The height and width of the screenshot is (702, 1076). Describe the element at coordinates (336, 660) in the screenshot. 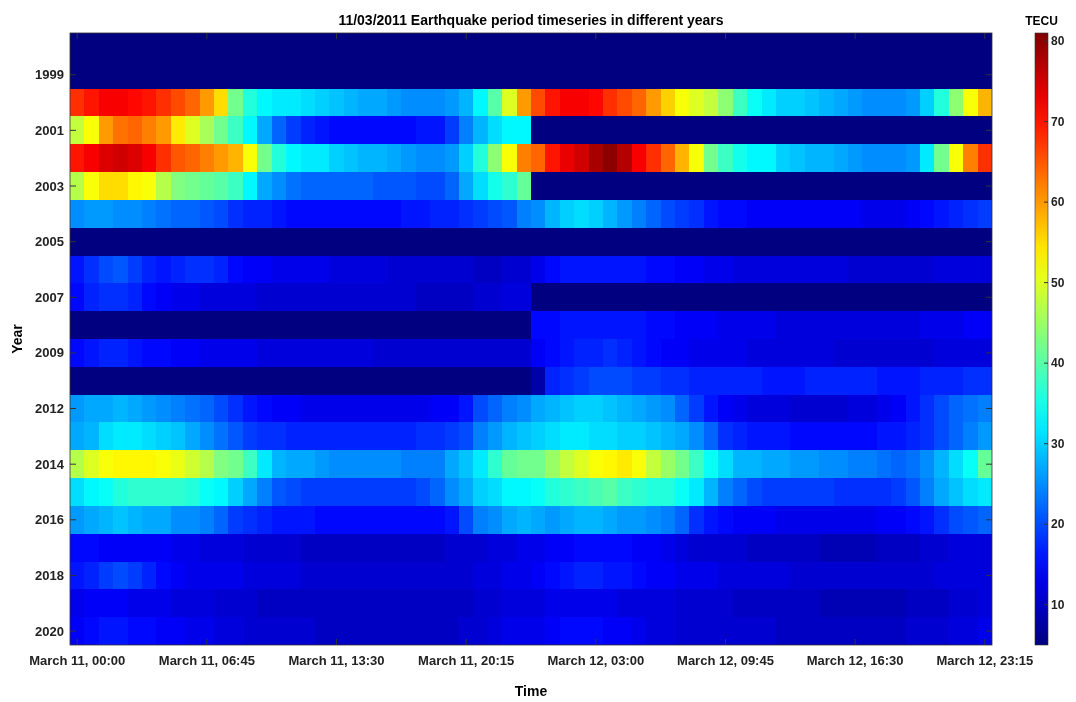

I see `x-tick-label: March 11, 13:30` at that location.